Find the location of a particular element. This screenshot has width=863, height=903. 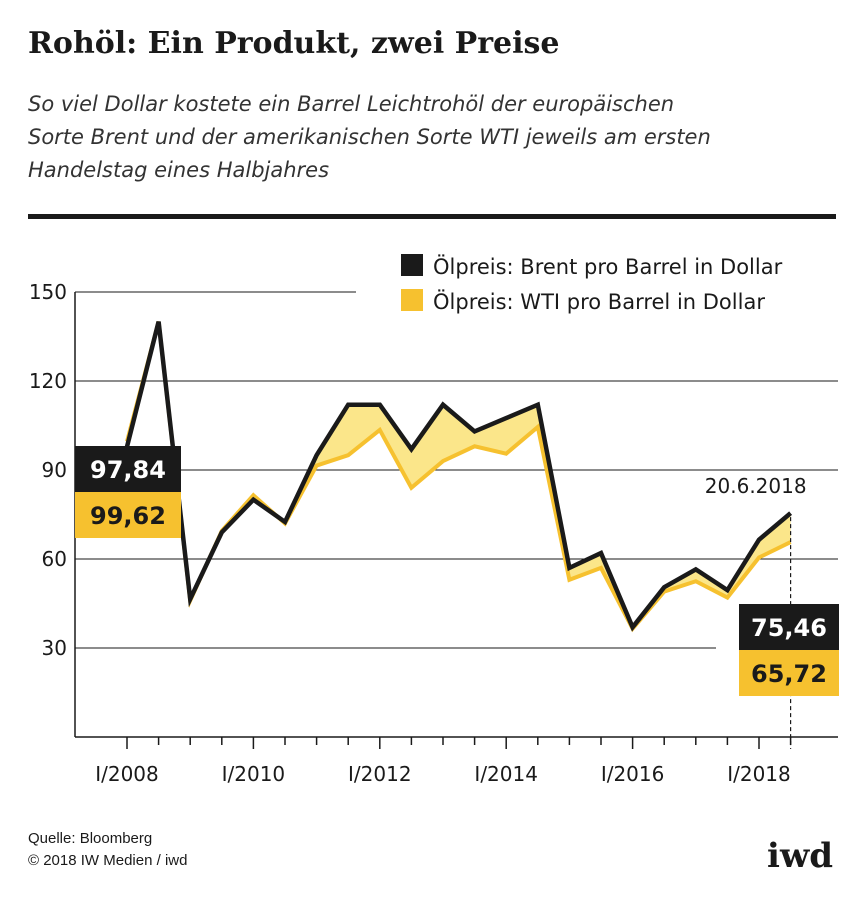

brent-start-value-box is located at coordinates (128, 469).